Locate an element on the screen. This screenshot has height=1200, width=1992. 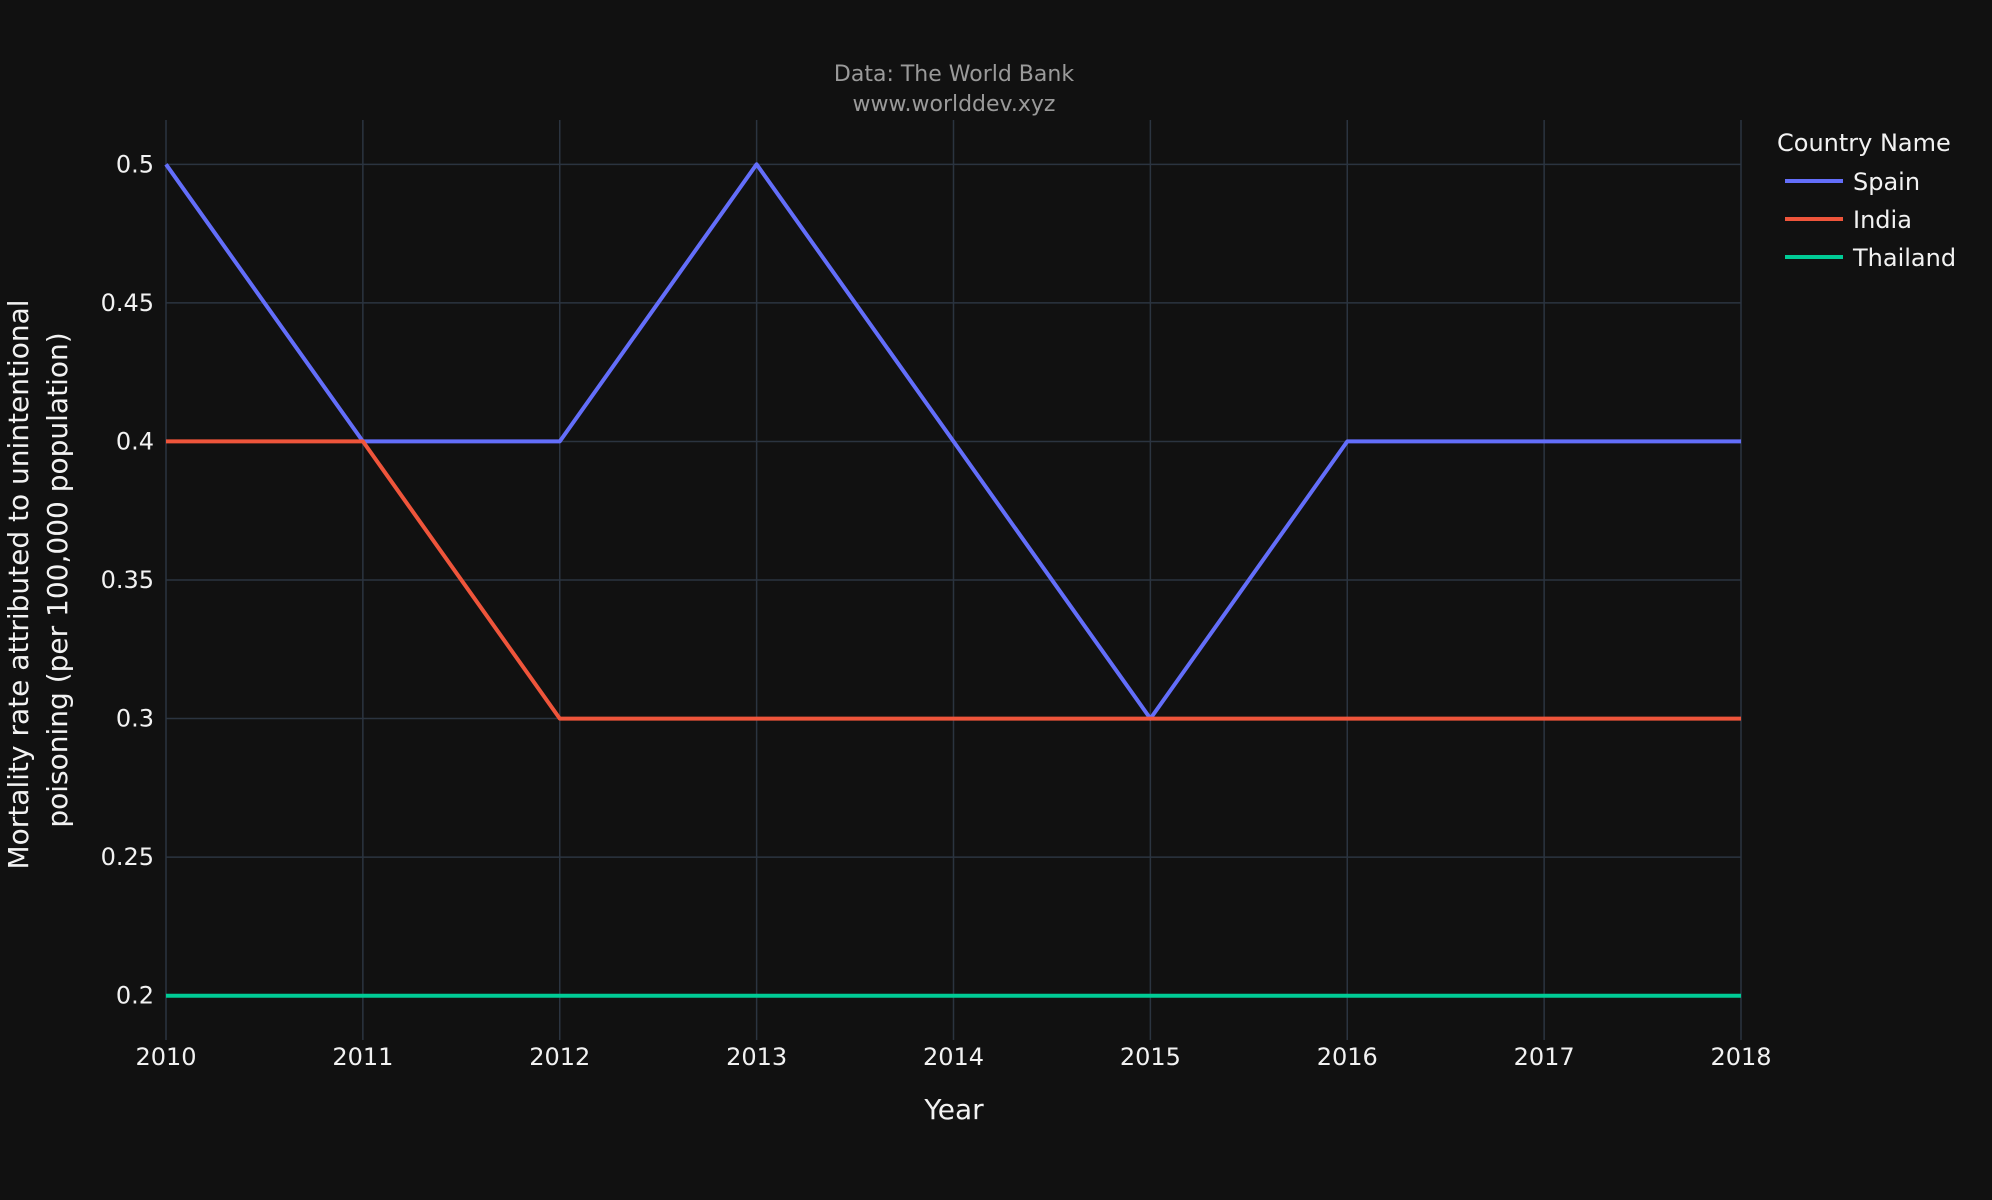
x-tick-label: 2012 is located at coordinates (559, 1057).